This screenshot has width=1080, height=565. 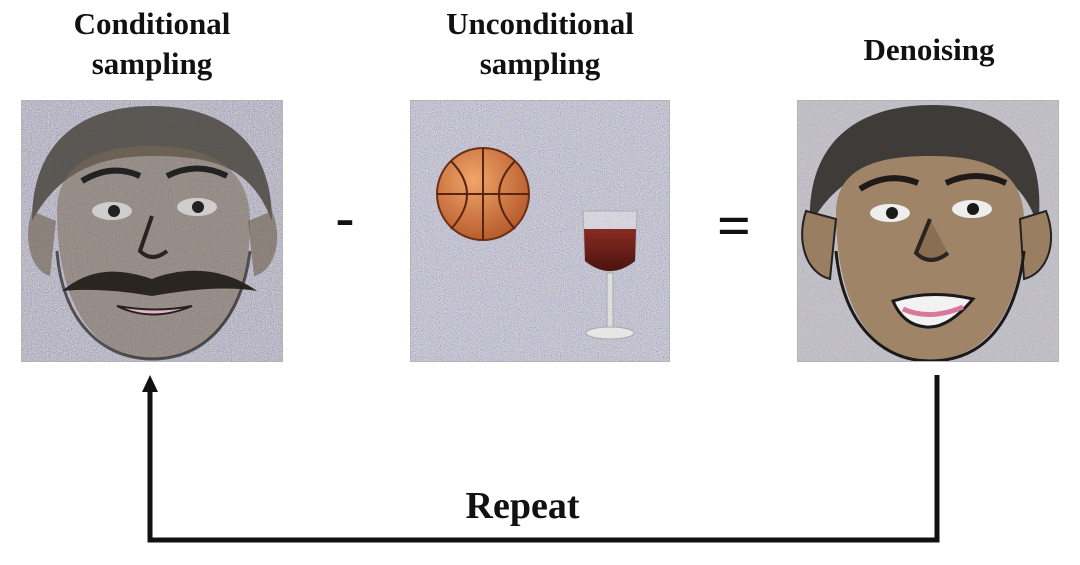 What do you see at coordinates (345, 218) in the screenshot?
I see `minus-operator: -` at bounding box center [345, 218].